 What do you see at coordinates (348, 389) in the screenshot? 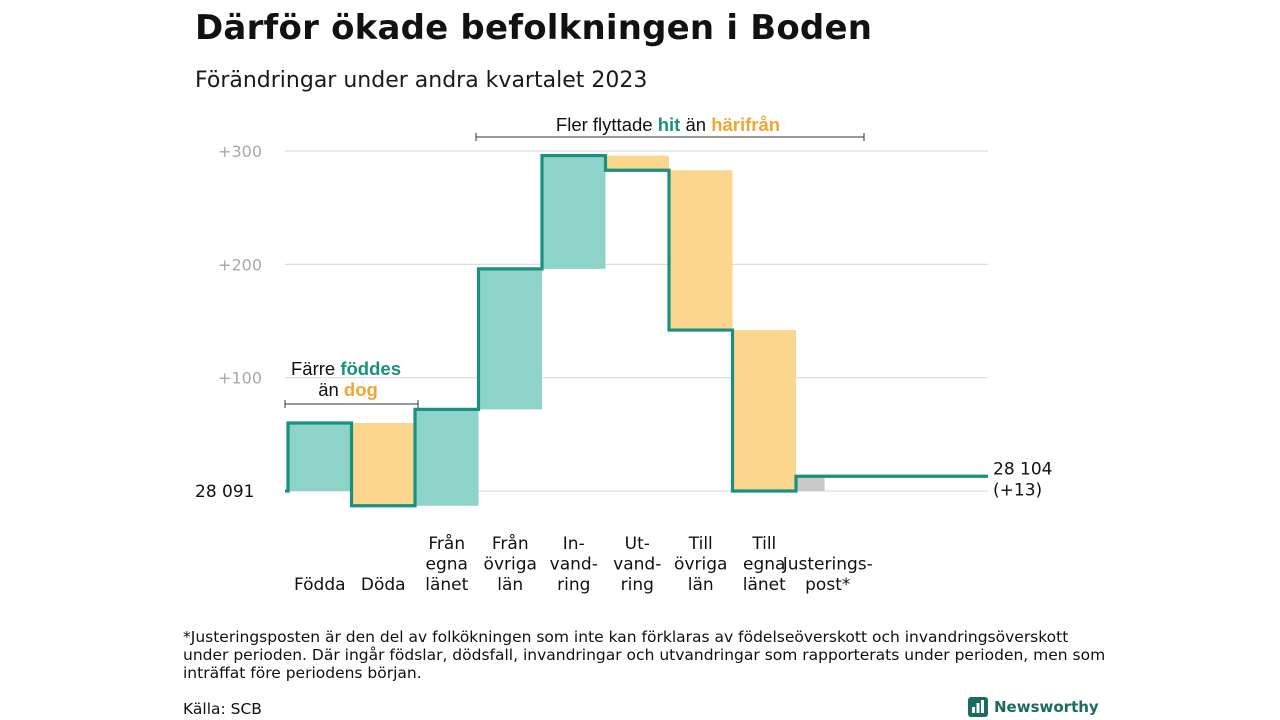
I see `births-annotation-line2: än dog` at bounding box center [348, 389].